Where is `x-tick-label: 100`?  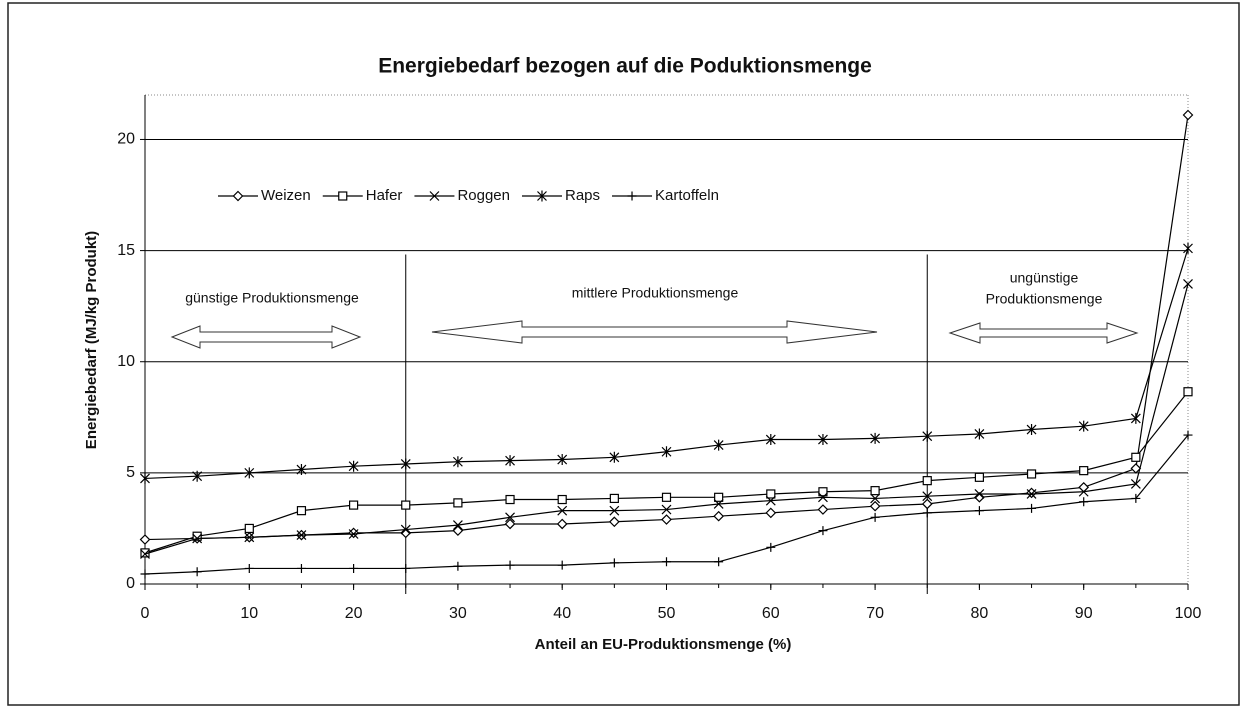 x-tick-label: 100 is located at coordinates (1188, 613).